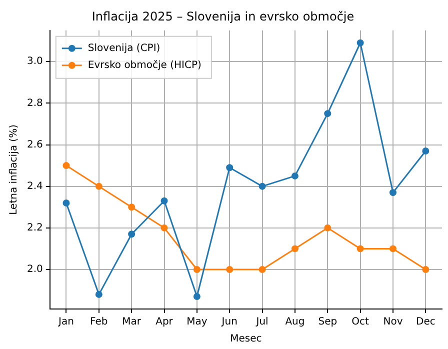 The height and width of the screenshot is (349, 448). I want to click on chart-title: Inflacija 2025 – Slovenija in evrsko območje, so click(223, 16).